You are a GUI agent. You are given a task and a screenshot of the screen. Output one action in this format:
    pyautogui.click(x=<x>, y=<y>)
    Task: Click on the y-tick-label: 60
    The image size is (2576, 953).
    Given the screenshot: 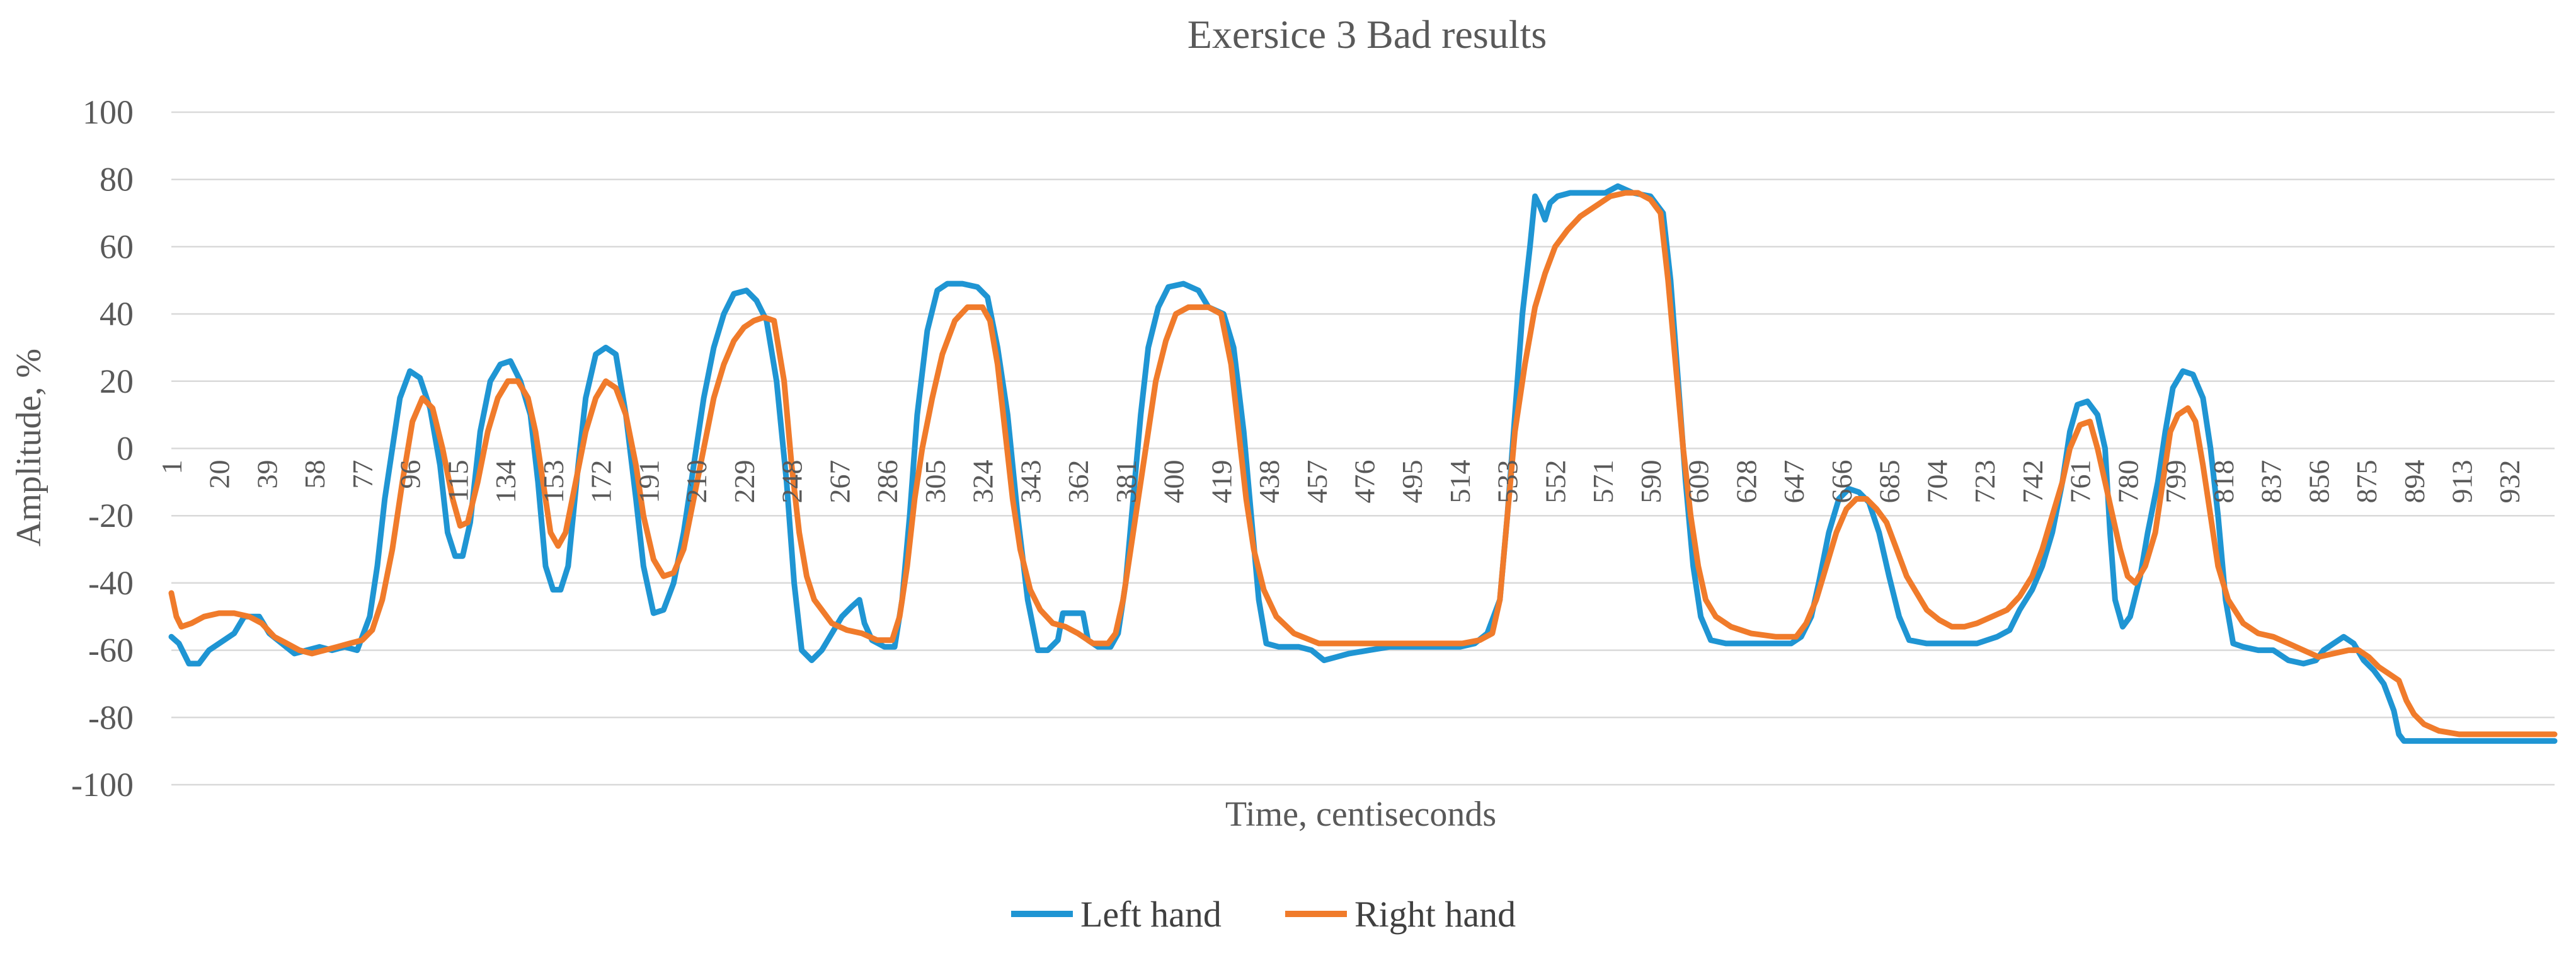 What is the action you would take?
    pyautogui.click(x=117, y=247)
    